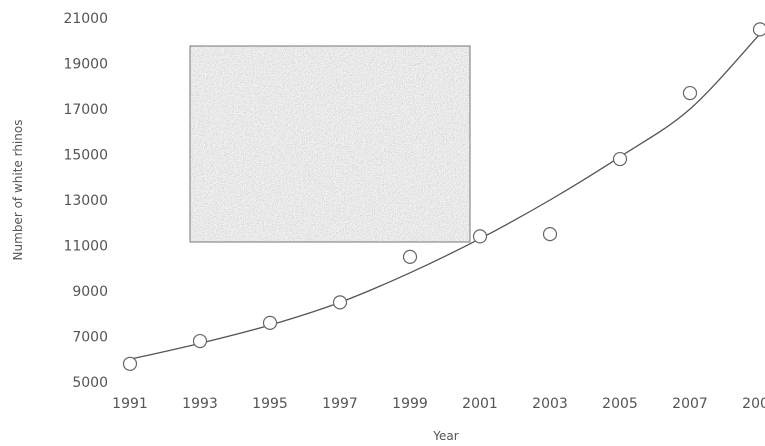 The height and width of the screenshot is (446, 765). What do you see at coordinates (18, 190) in the screenshot?
I see `y-axis-title: Number of white rhinos` at bounding box center [18, 190].